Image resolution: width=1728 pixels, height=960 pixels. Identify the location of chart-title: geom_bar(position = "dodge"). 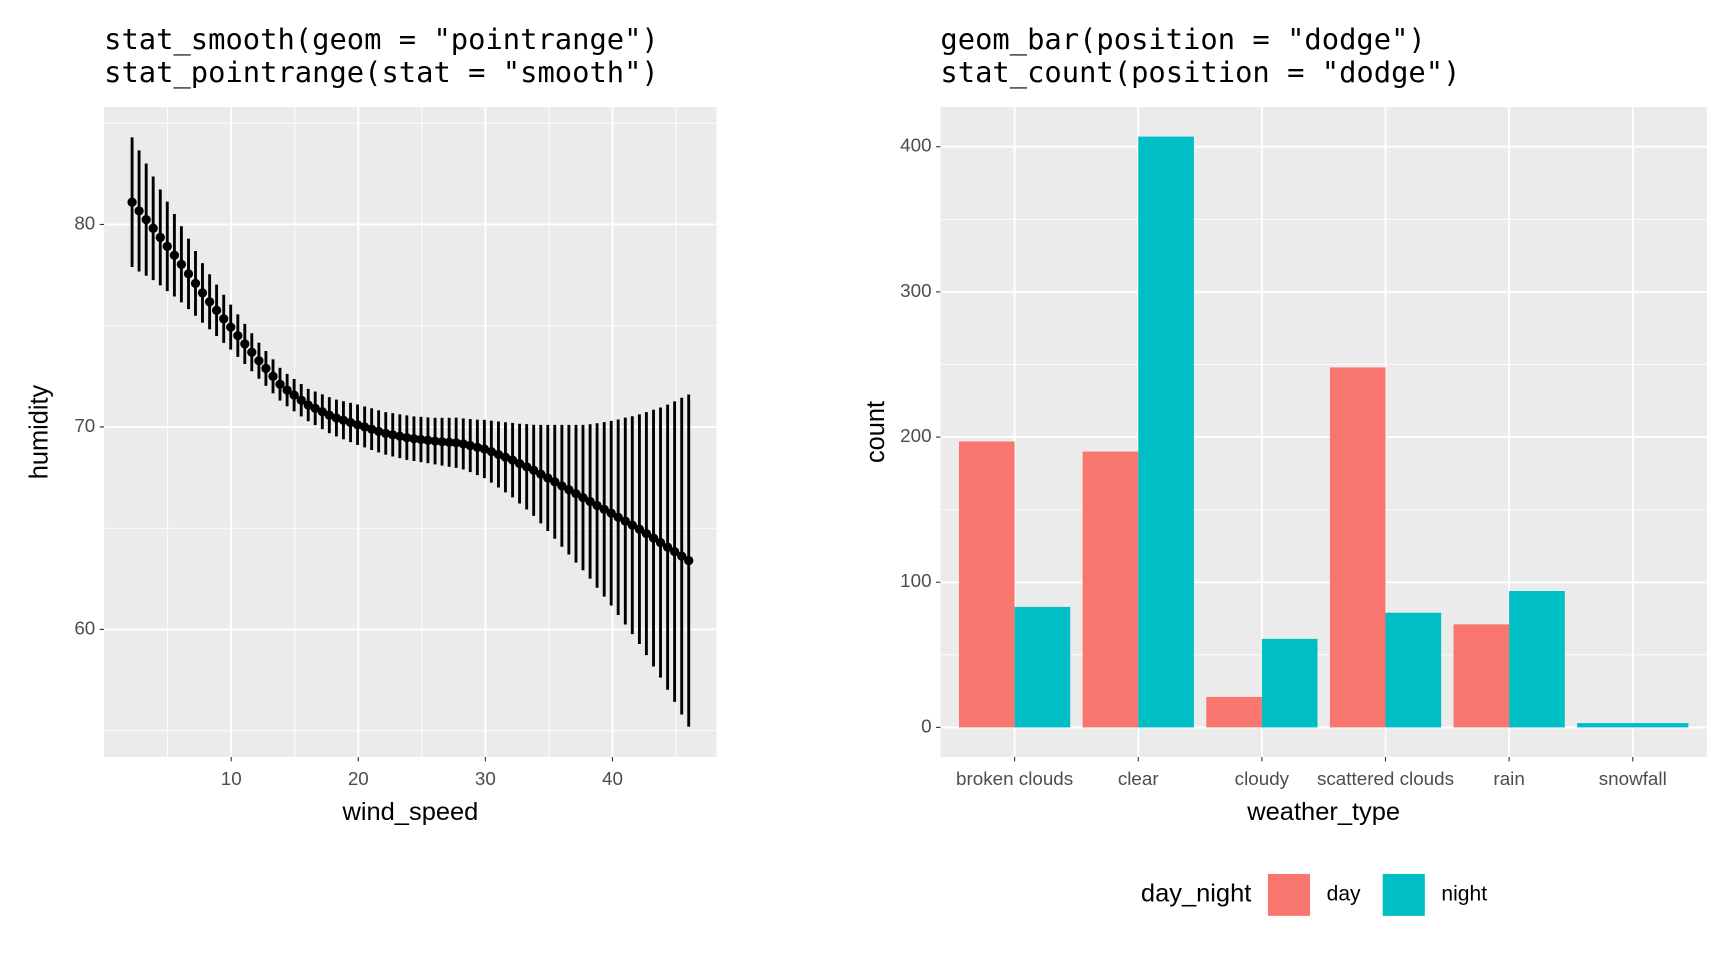
(1182, 39).